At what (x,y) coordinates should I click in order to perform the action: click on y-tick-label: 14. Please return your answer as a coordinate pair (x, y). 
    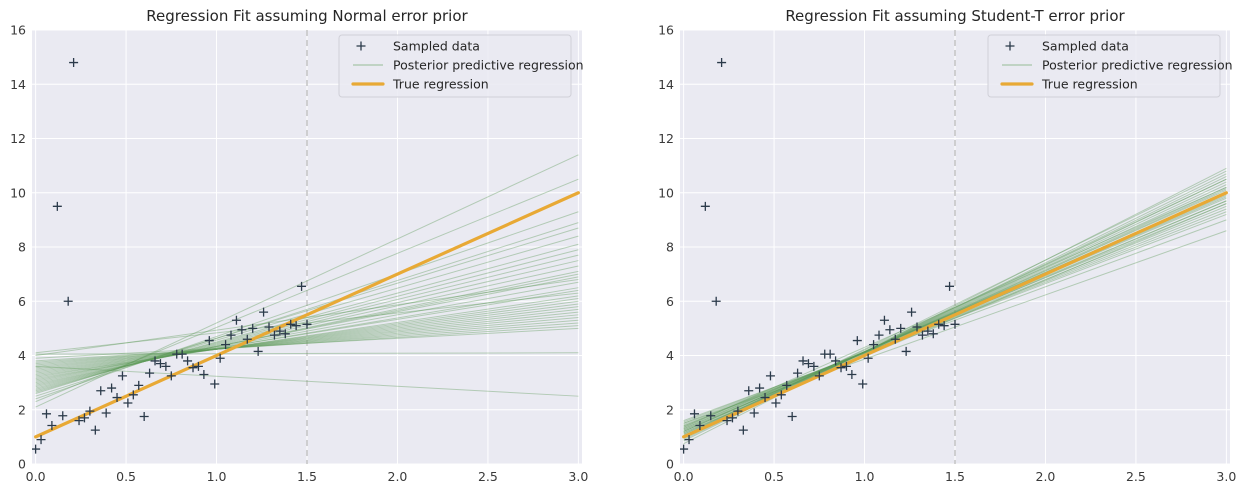
    Looking at the image, I should click on (666, 84).